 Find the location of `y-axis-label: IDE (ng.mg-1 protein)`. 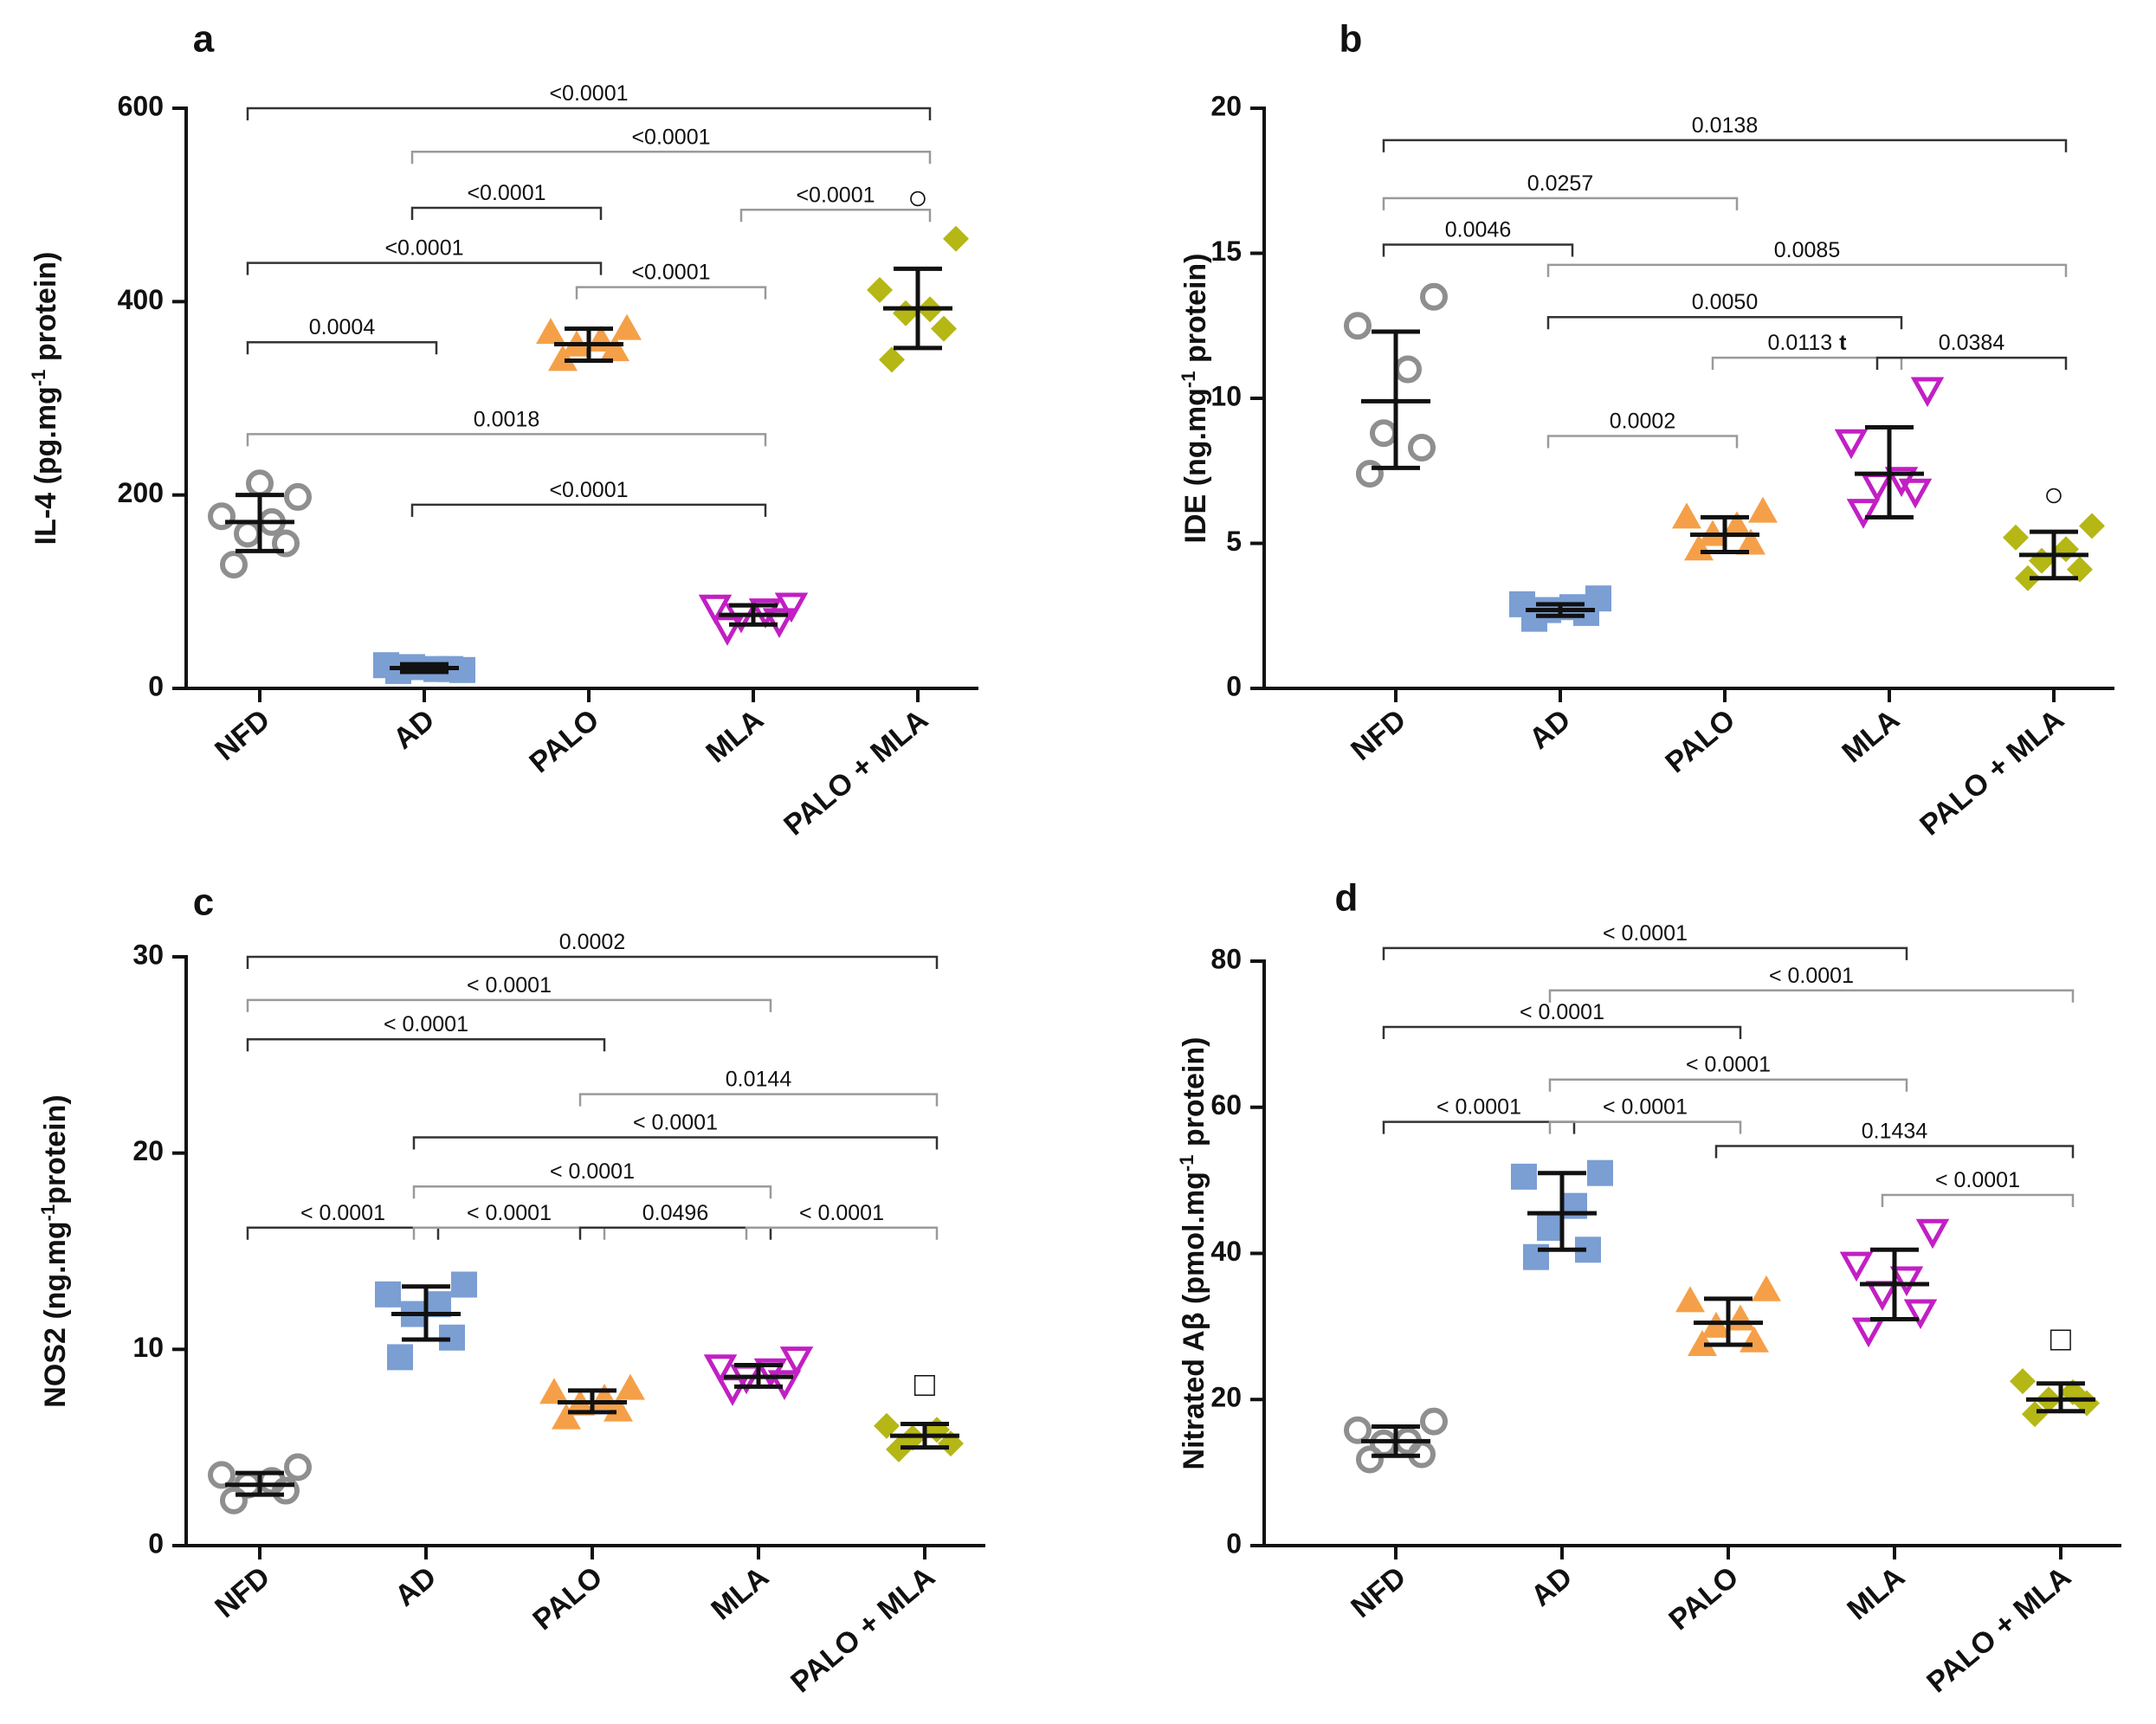

y-axis-label: IDE (ng.mg-1 protein) is located at coordinates (1195, 399).